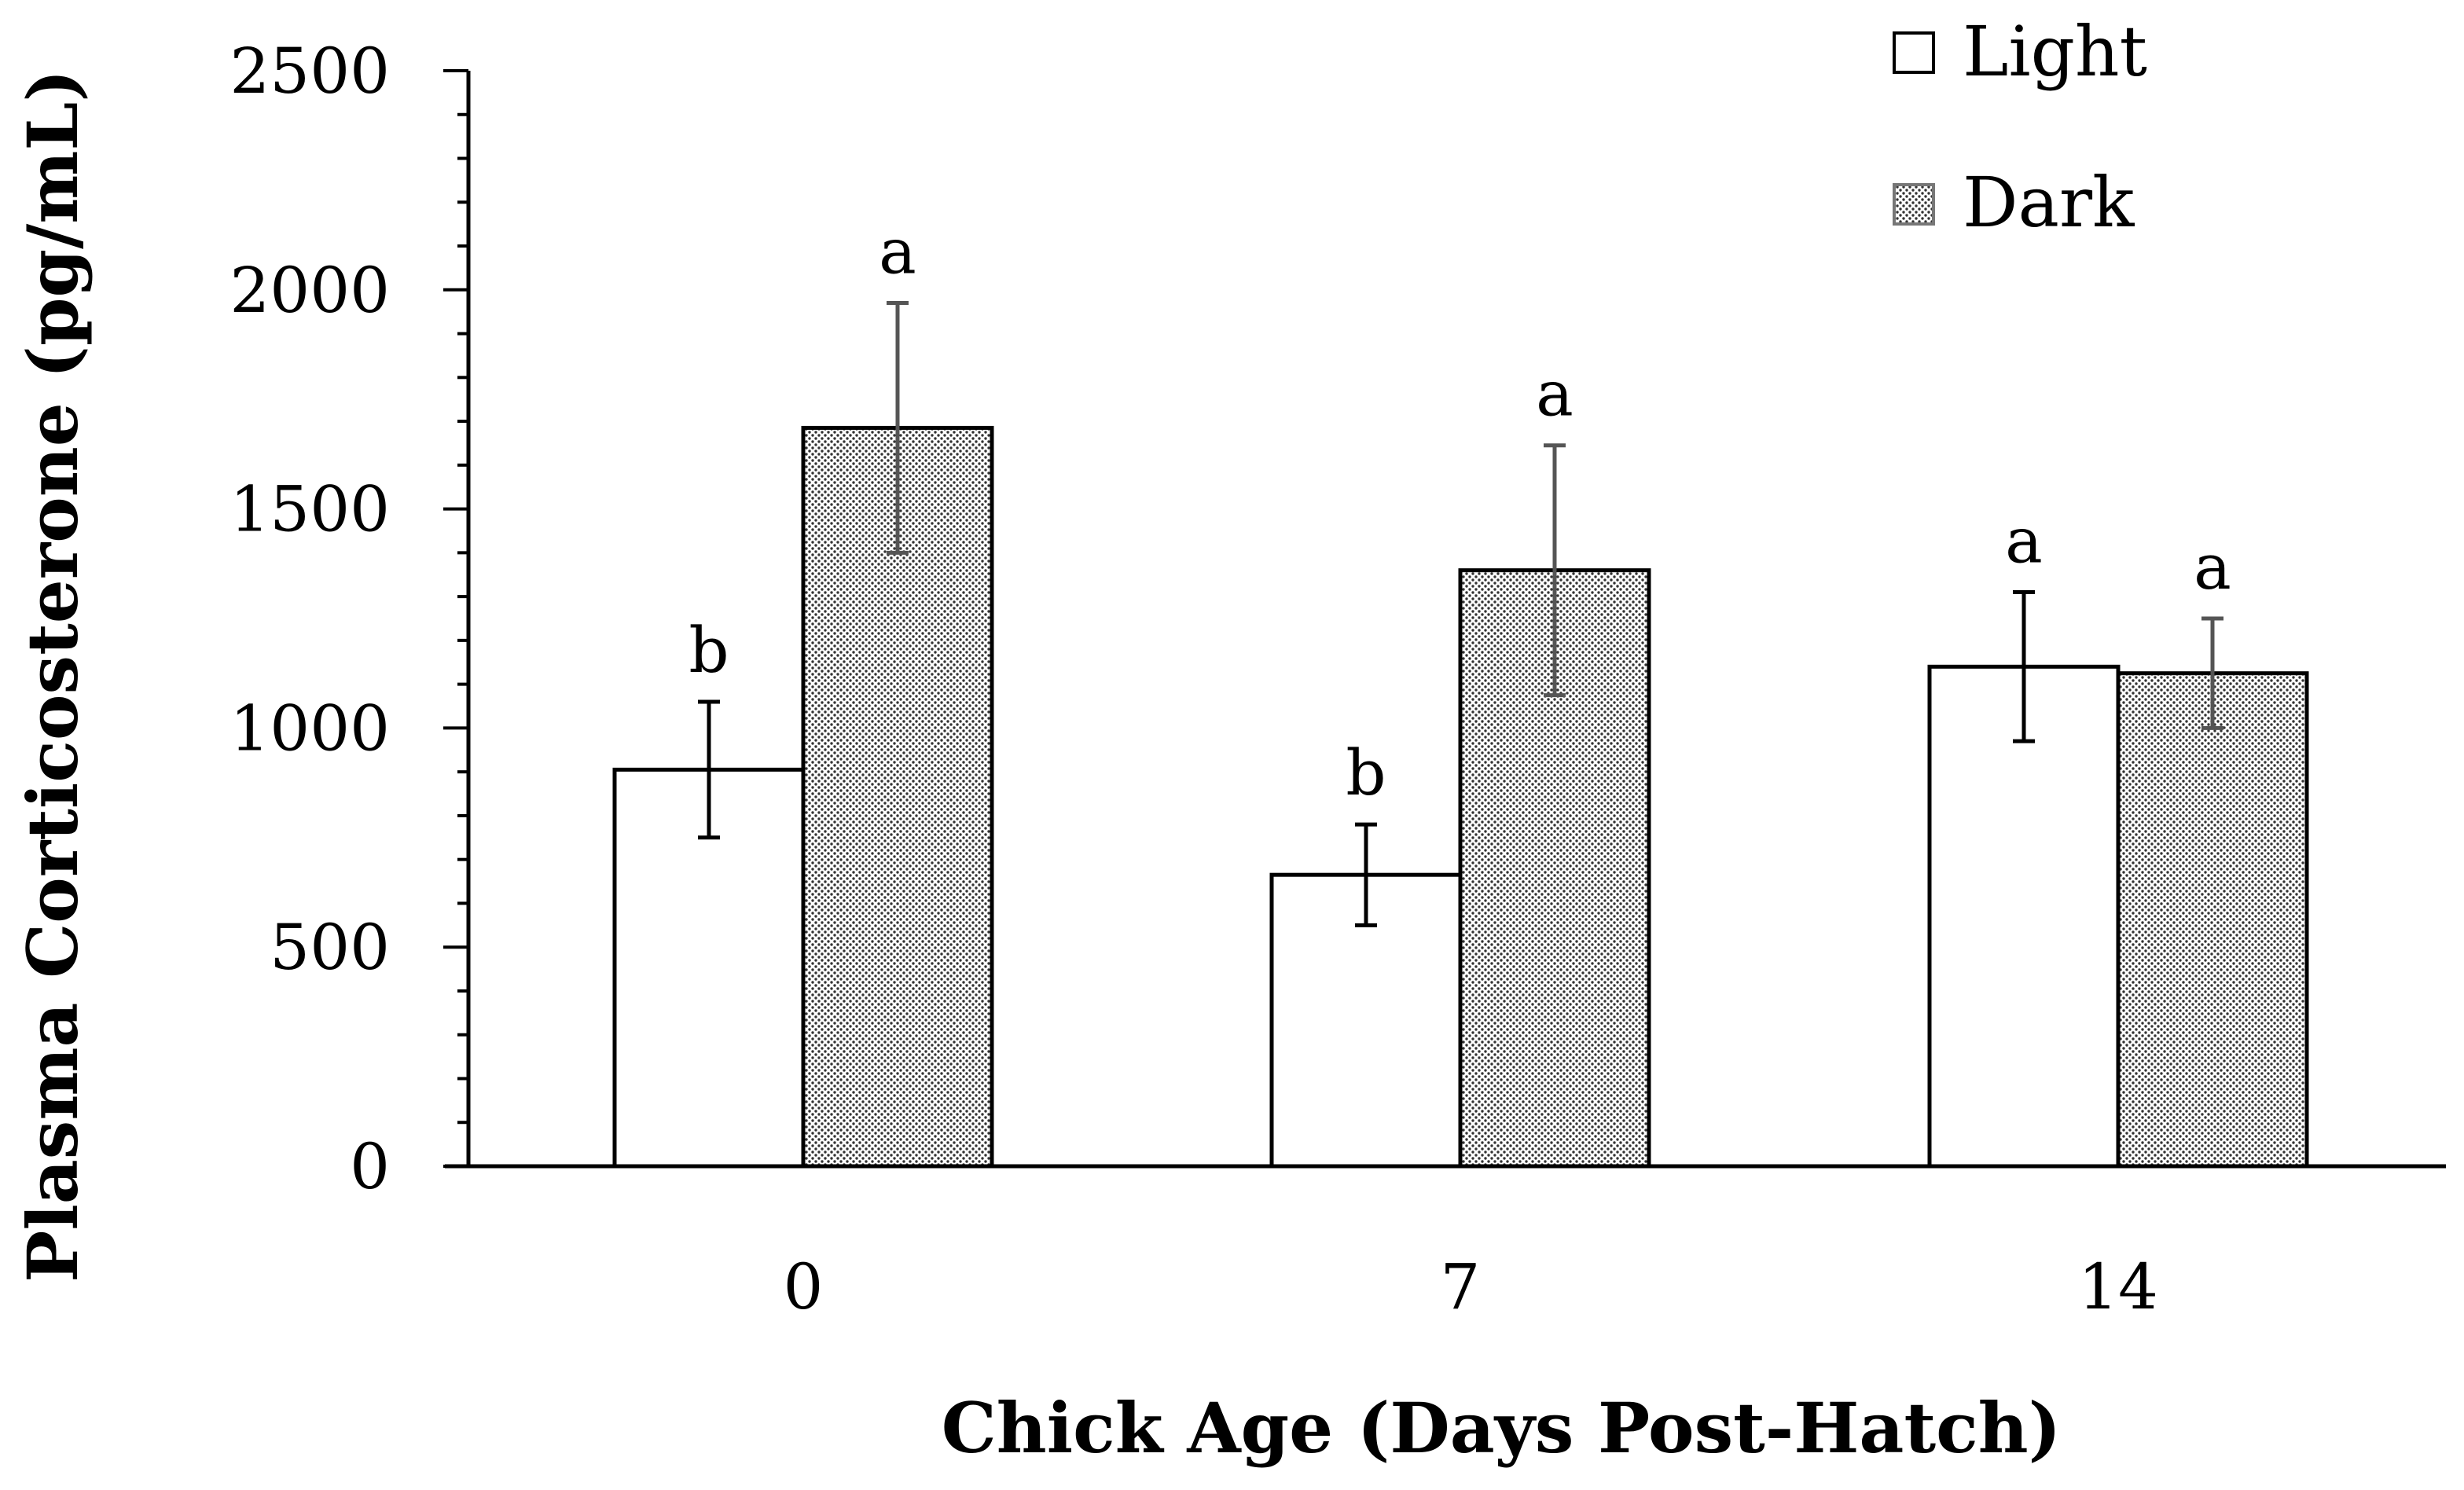 Image resolution: width=2464 pixels, height=1490 pixels. Describe the element at coordinates (1461, 1286) in the screenshot. I see `x-tick-label: 7` at that location.